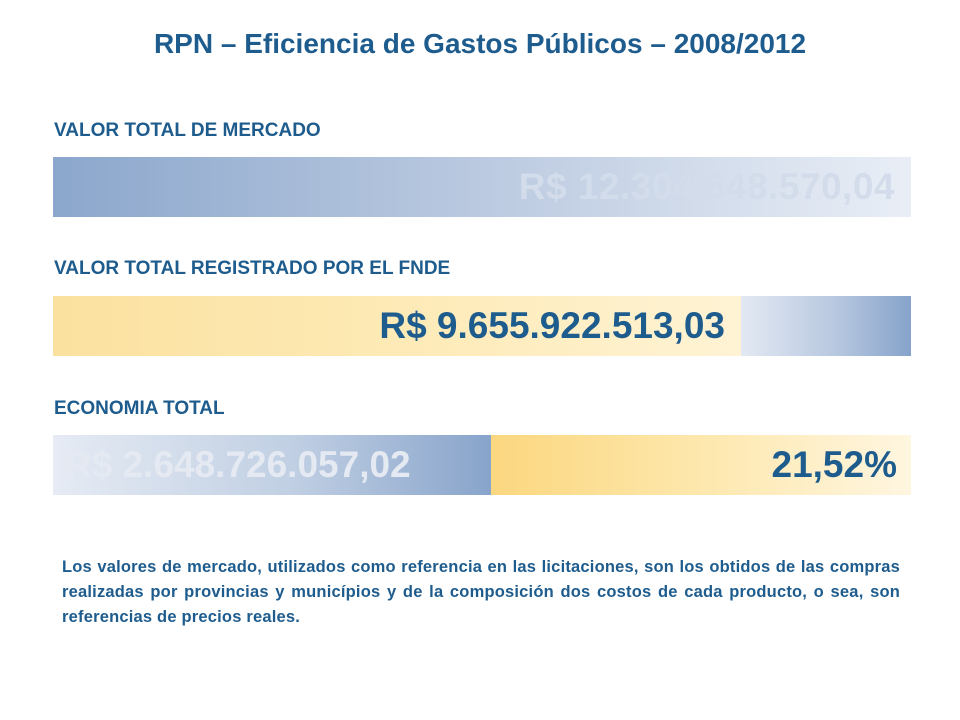 The width and height of the screenshot is (960, 720). I want to click on total-savings-bar-amount-segment, so click(272, 465).